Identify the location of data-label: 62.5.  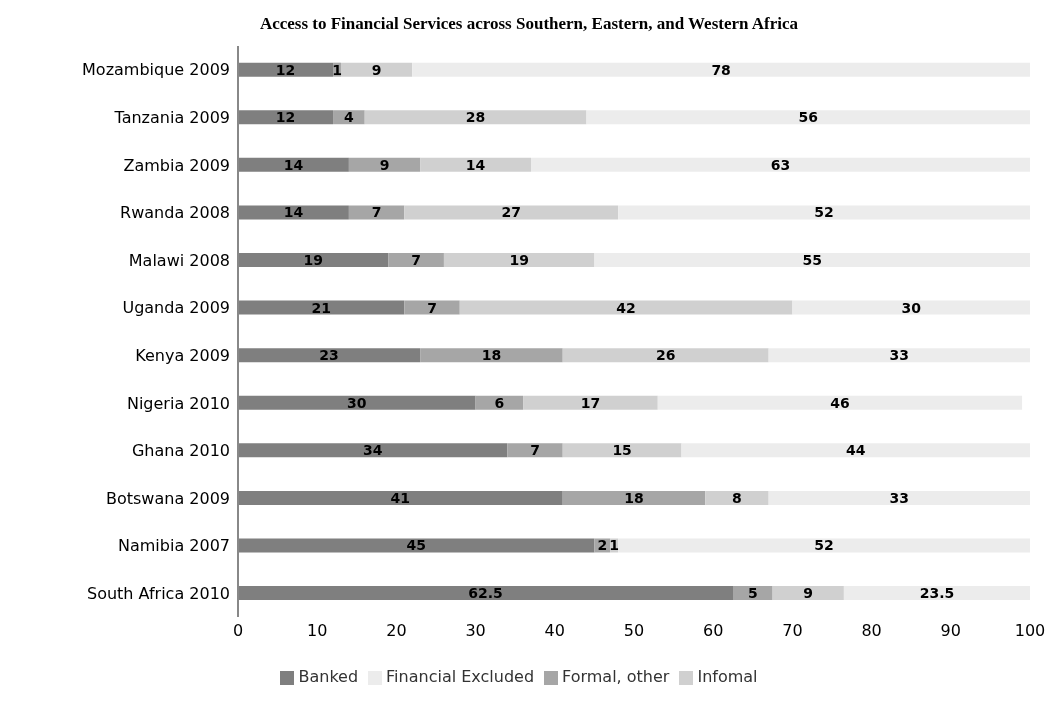
(485, 593).